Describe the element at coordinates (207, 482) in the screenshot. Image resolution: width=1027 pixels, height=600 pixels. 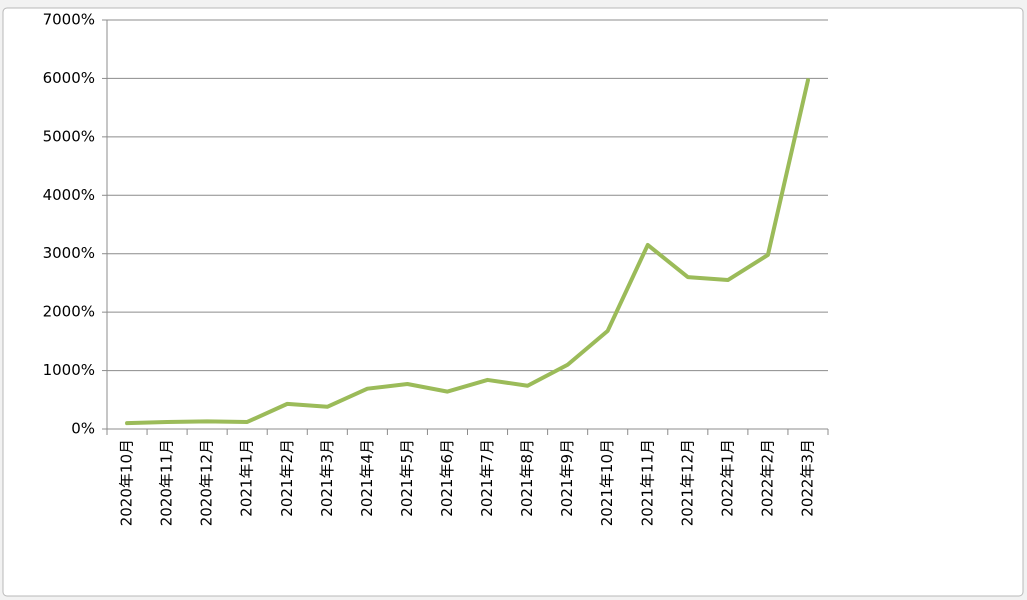
I see `x-tick-label: 2020年12月` at that location.